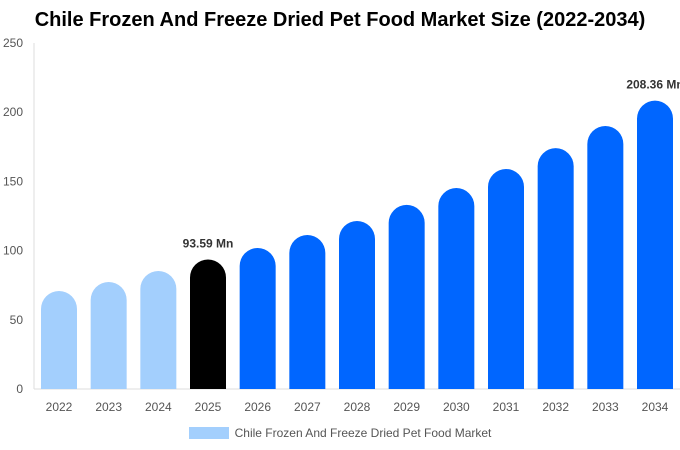  Describe the element at coordinates (13, 43) in the screenshot. I see `y-tick-label: 250` at that location.